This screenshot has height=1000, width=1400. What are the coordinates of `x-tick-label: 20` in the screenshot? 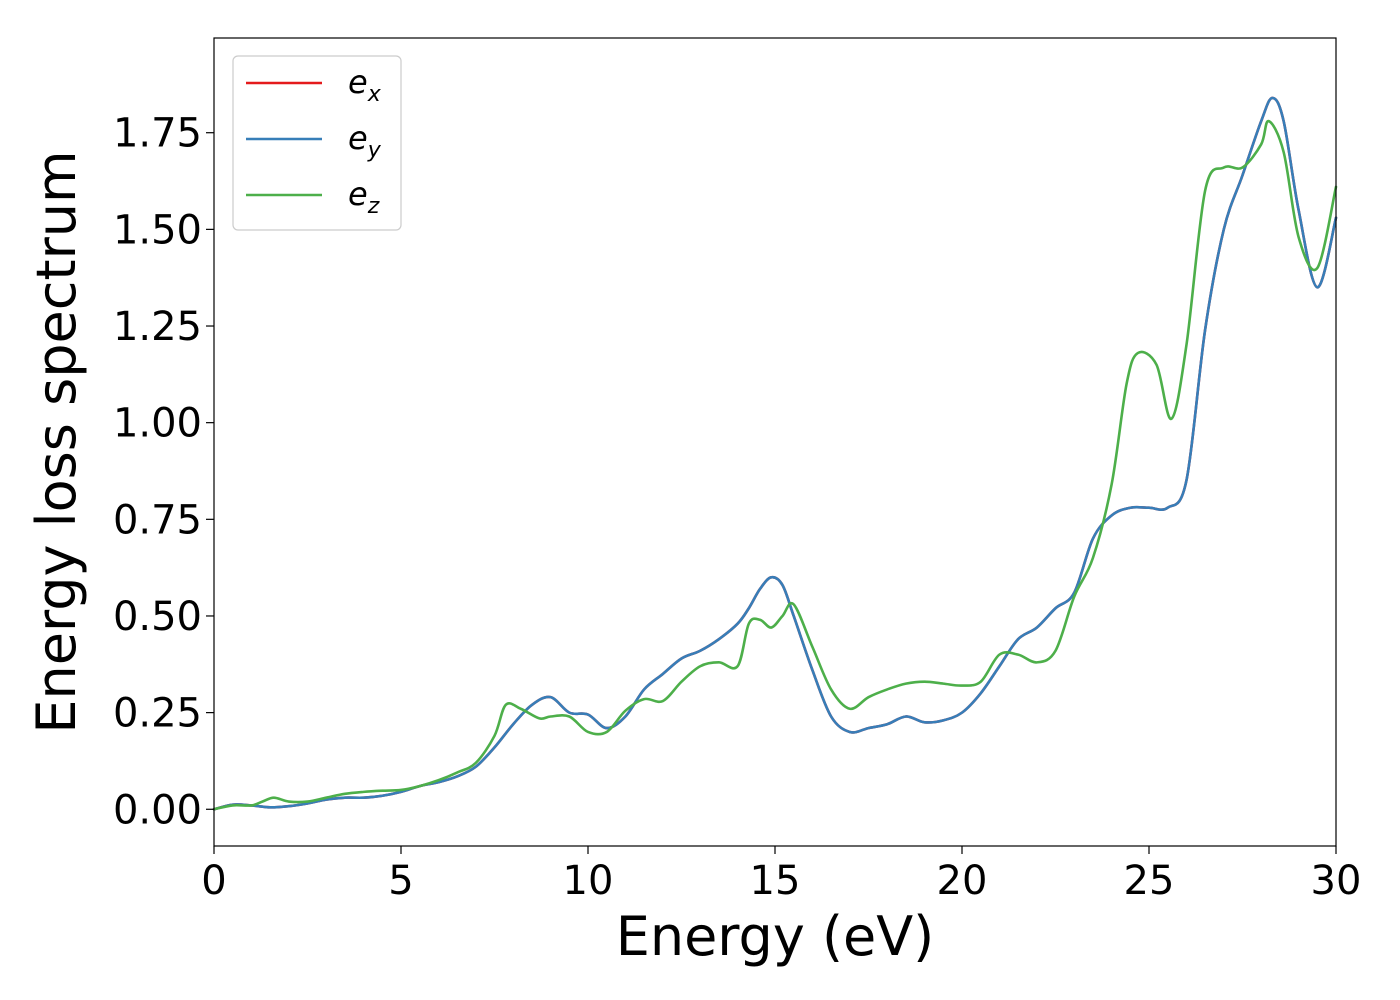 It's located at (962, 881).